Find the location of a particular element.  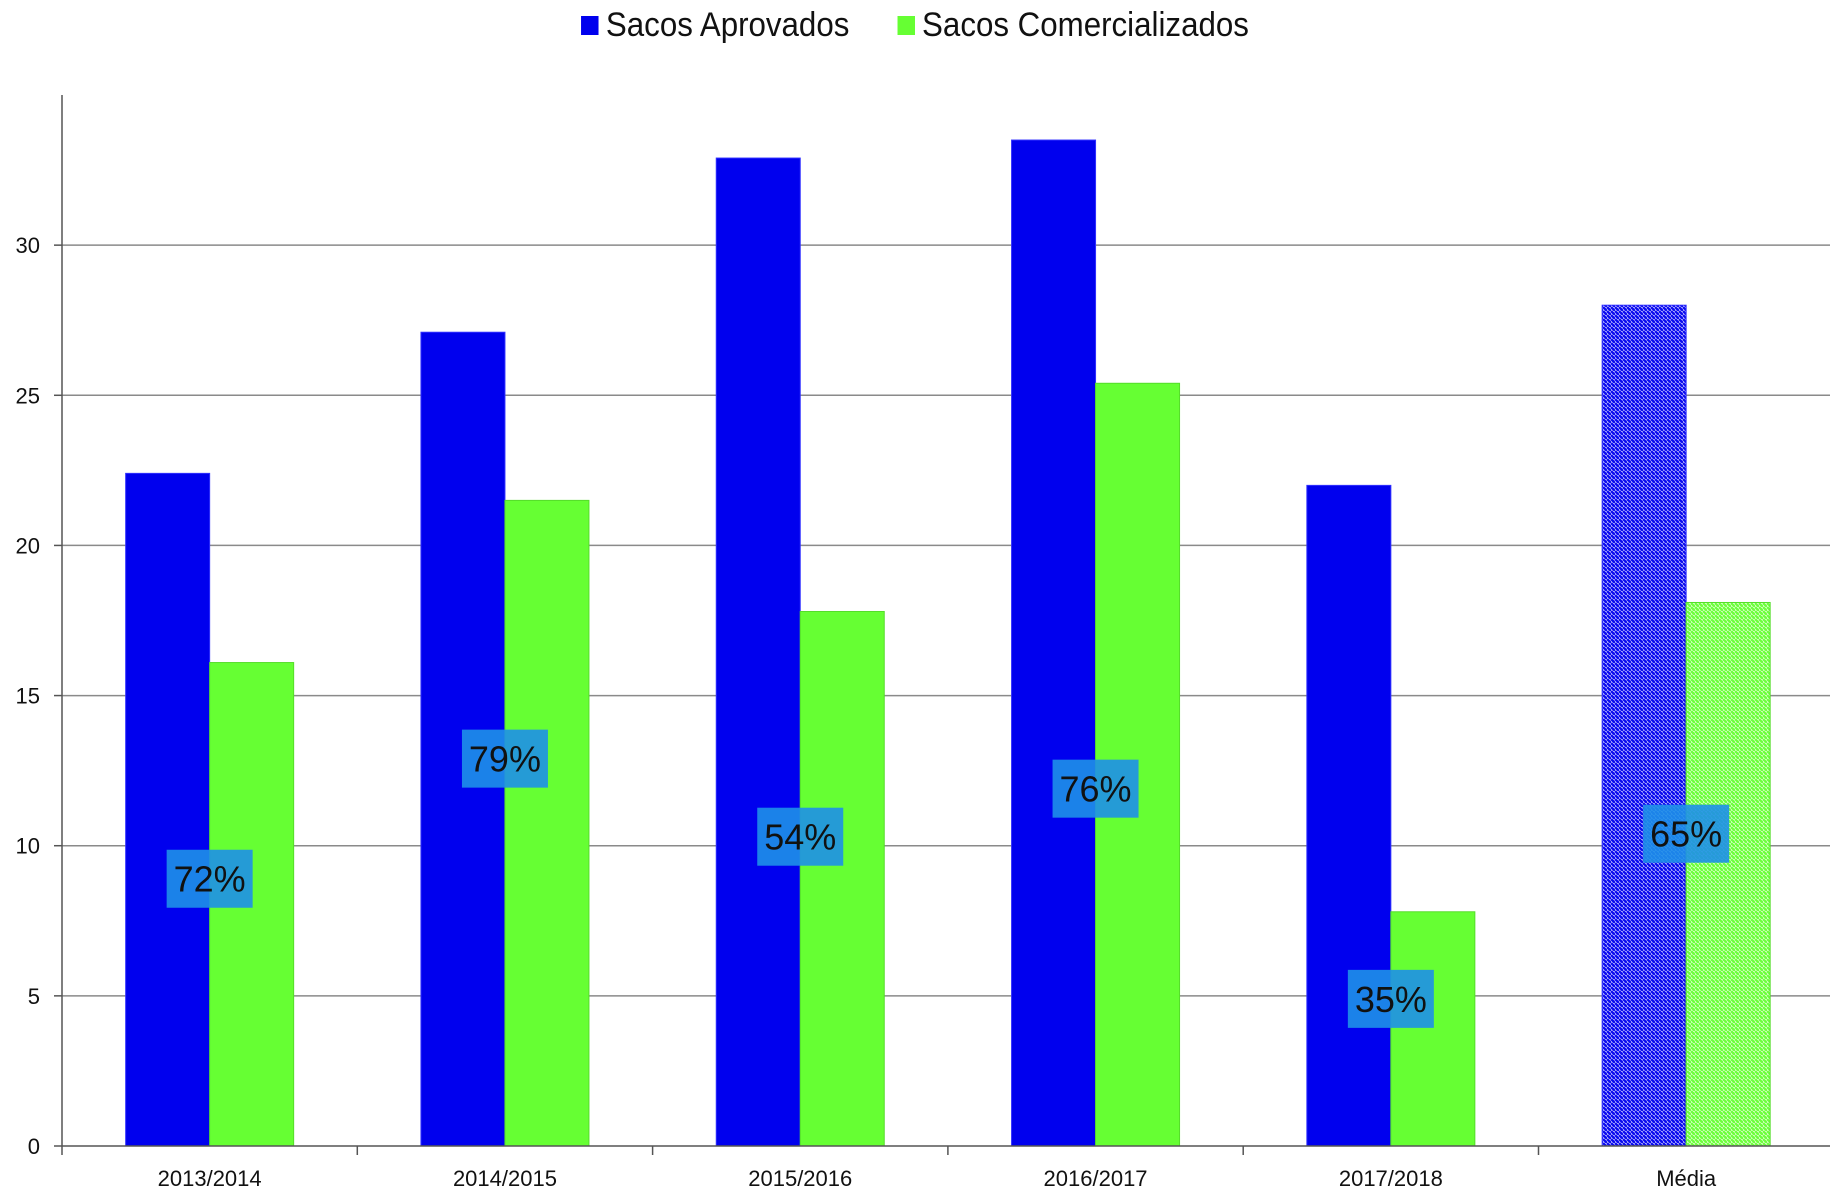

y-tick-label: 5 is located at coordinates (34, 996).